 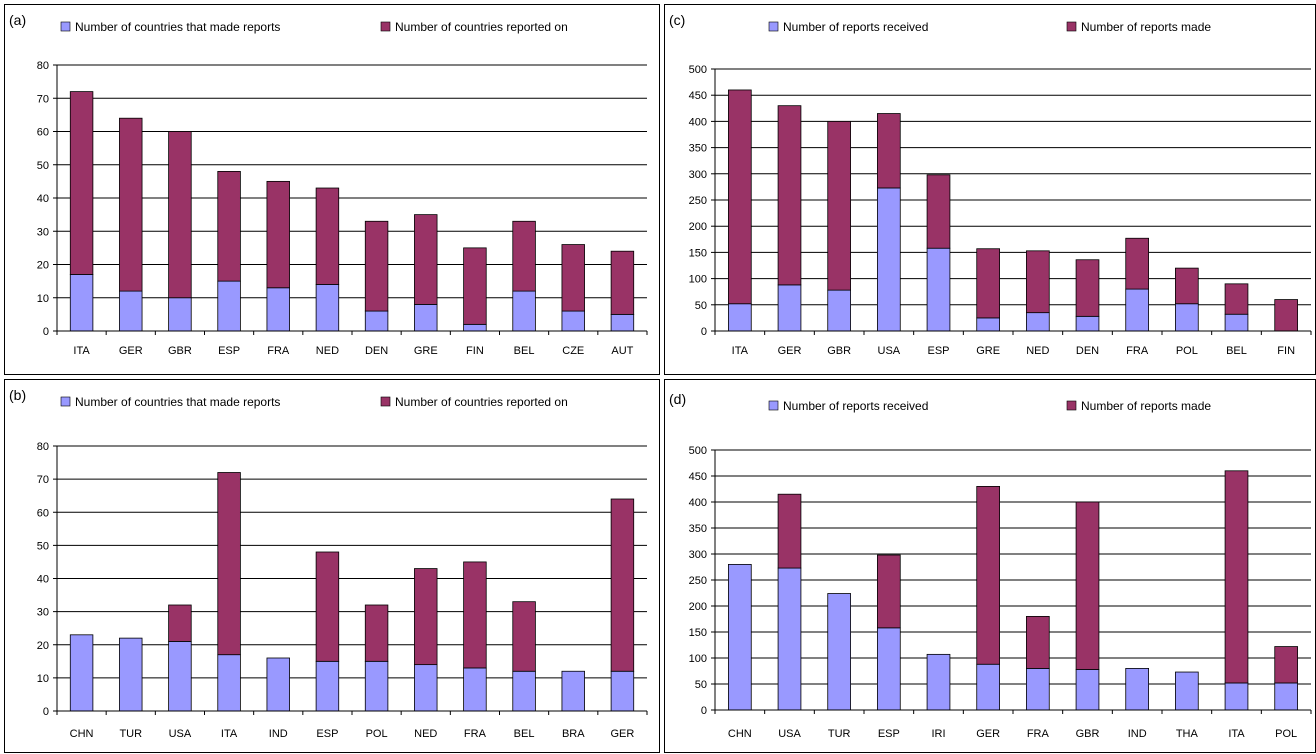 What do you see at coordinates (43, 266) in the screenshot?
I see `y-tick-label: 20` at bounding box center [43, 266].